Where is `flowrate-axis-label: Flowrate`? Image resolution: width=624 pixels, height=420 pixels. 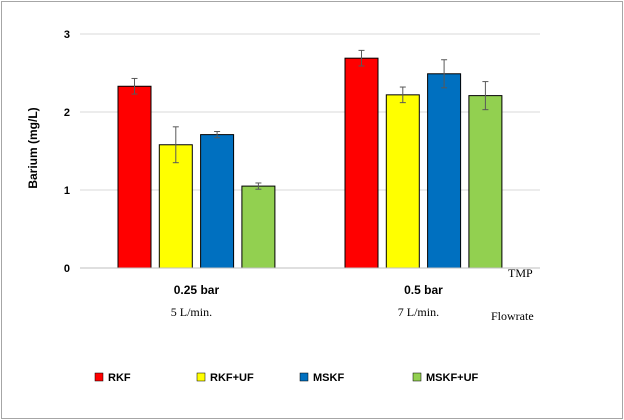
flowrate-axis-label: Flowrate is located at coordinates (512, 316).